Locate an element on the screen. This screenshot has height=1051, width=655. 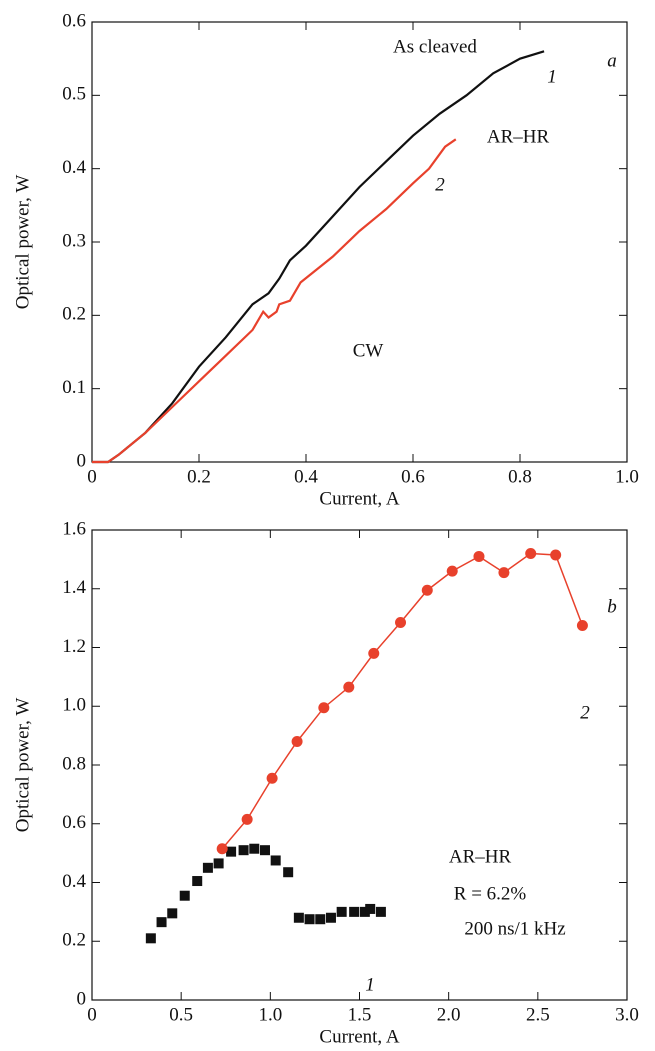
annotation: 200 ns/1 kHz is located at coordinates (514, 928).